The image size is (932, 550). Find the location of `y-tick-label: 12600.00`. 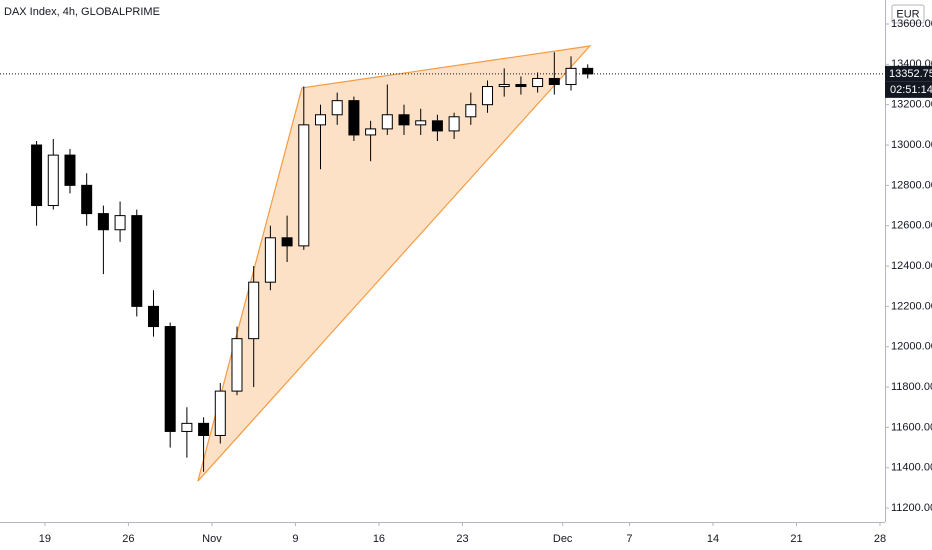

y-tick-label: 12600.00 is located at coordinates (911, 226).